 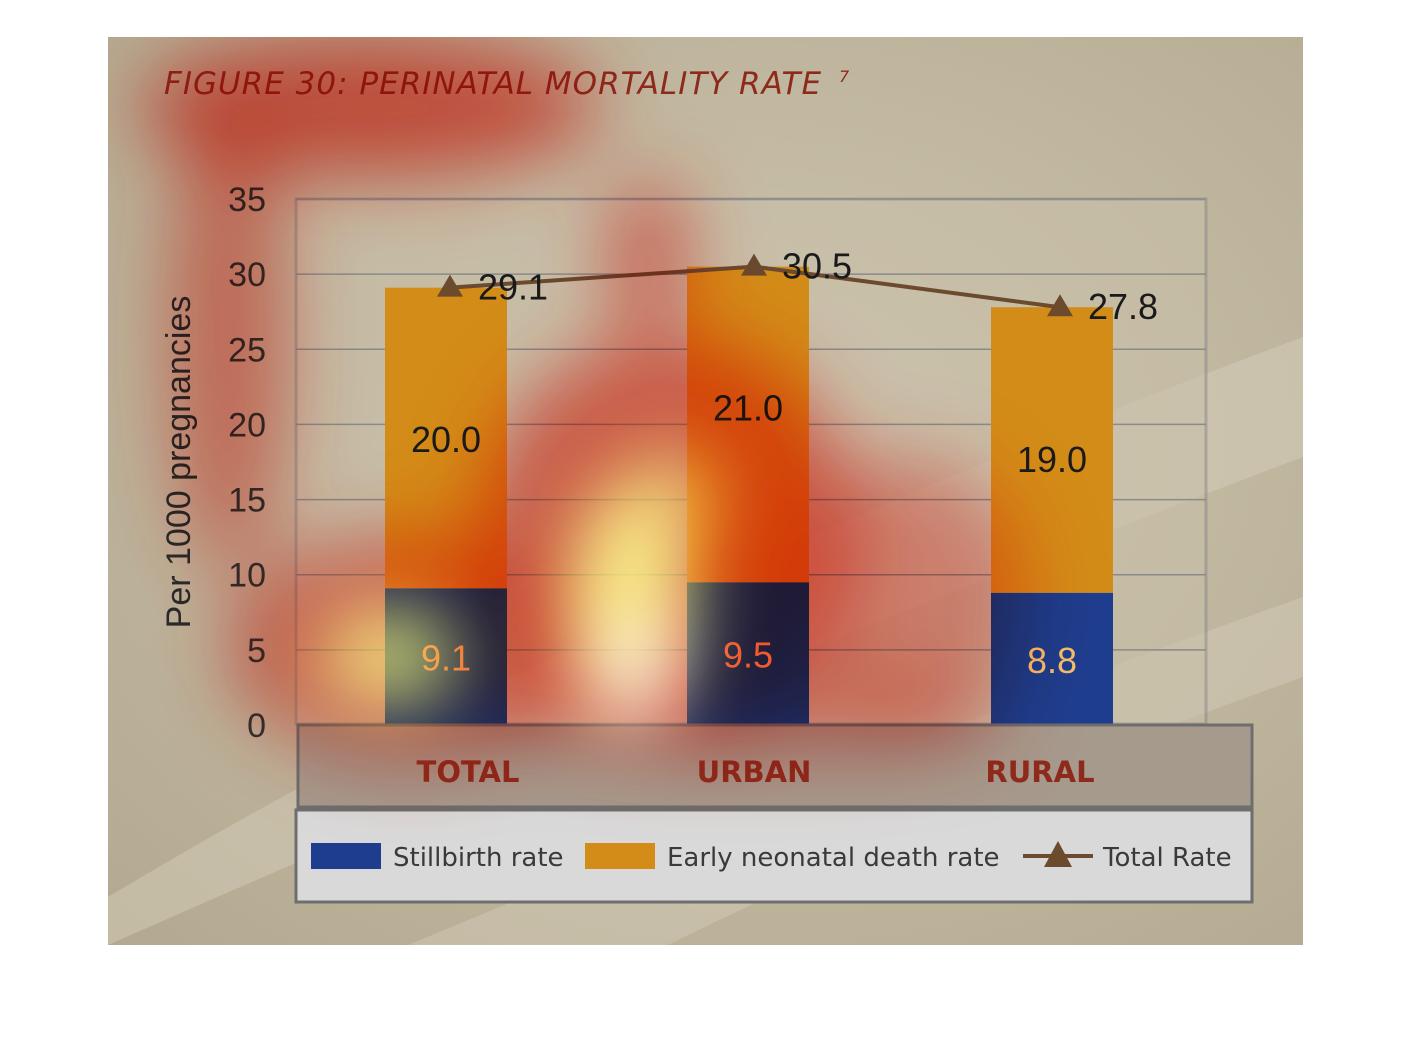 What do you see at coordinates (817, 266) in the screenshot?
I see `data-label-total: 30.5` at bounding box center [817, 266].